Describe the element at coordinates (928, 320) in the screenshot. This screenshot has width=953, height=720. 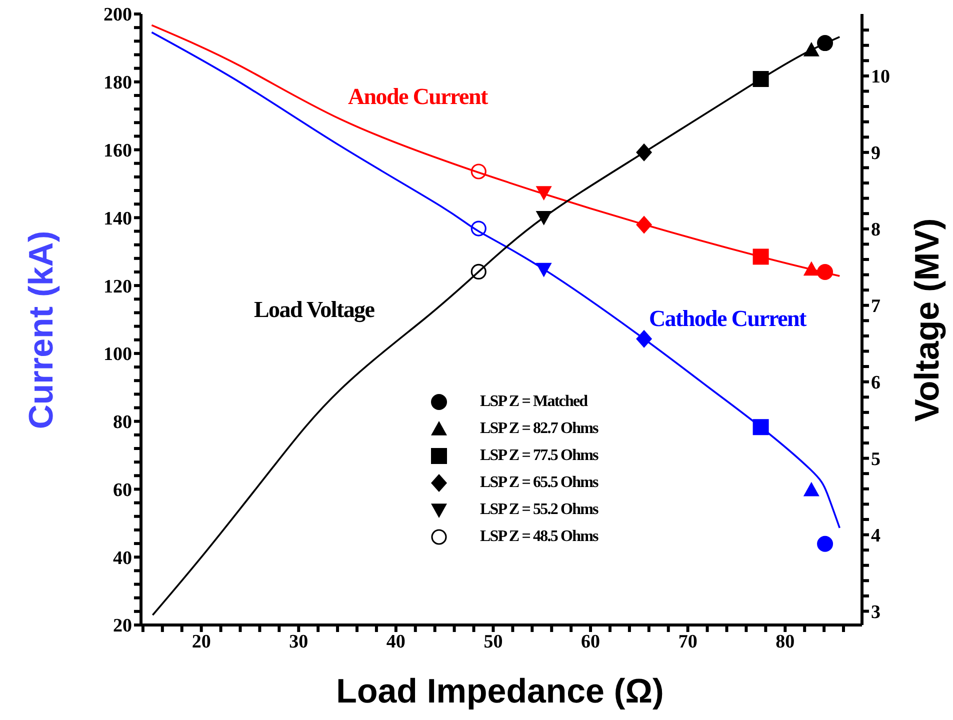
I see `y2-axis-title: Voltage (MV)` at that location.